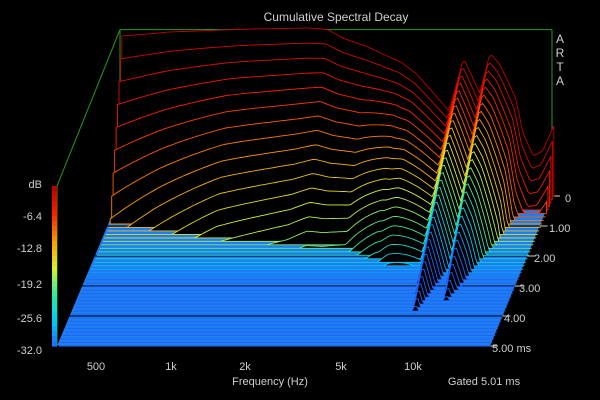  Describe the element at coordinates (512, 349) in the screenshot. I see `time-tick-label: 5.00 ms` at that location.